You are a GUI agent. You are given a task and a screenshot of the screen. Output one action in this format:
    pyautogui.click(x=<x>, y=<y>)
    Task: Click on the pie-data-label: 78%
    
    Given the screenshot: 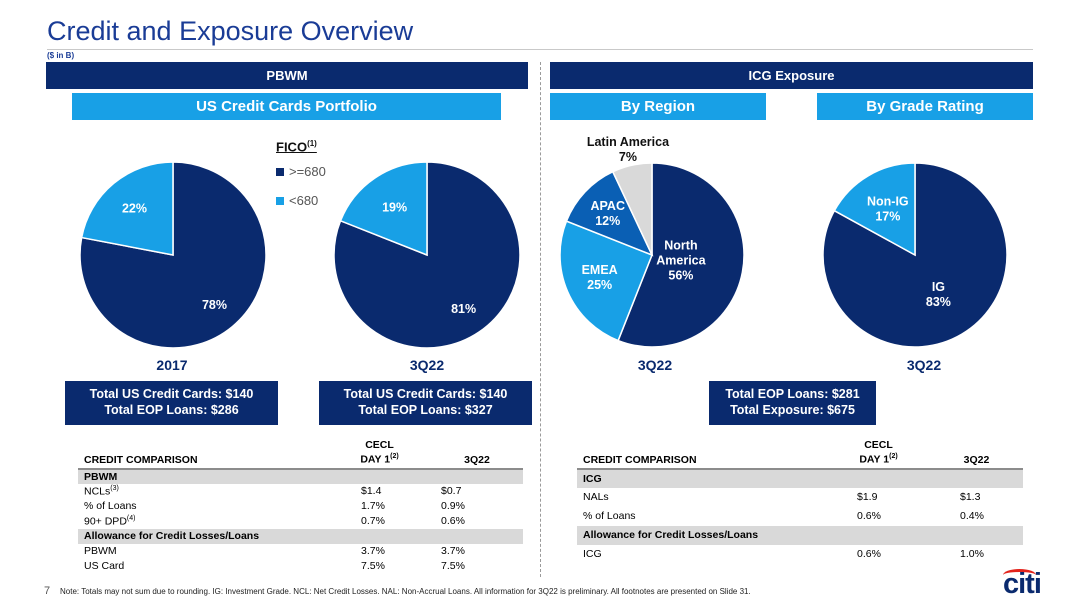 What is the action you would take?
    pyautogui.click(x=214, y=305)
    